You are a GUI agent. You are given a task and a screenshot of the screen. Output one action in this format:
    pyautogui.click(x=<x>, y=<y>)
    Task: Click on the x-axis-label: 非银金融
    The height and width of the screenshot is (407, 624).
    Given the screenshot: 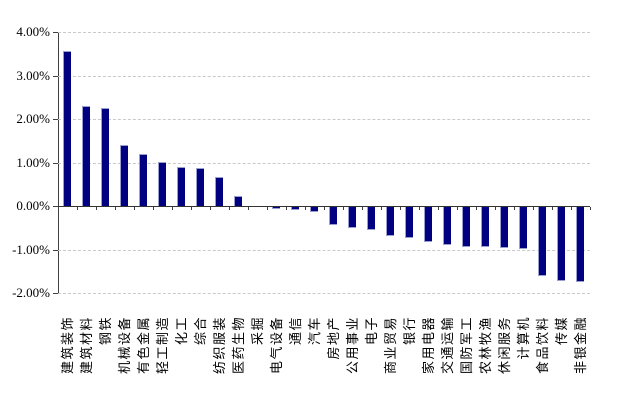 What is the action you would take?
    pyautogui.click(x=580, y=345)
    